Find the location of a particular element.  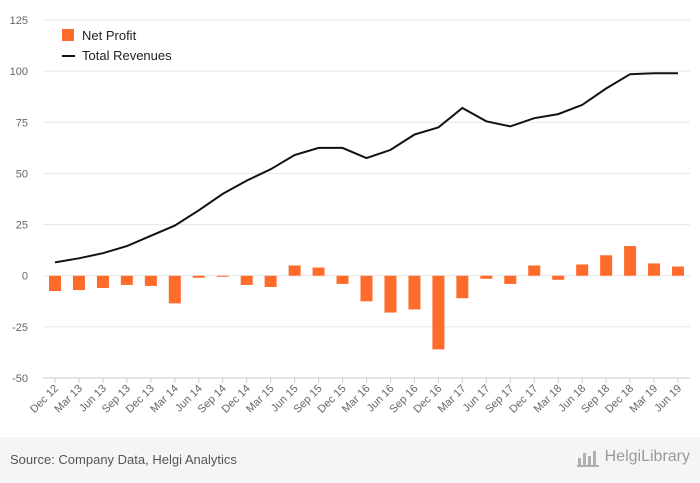

y-tick-label: 100 is located at coordinates (19, 72).